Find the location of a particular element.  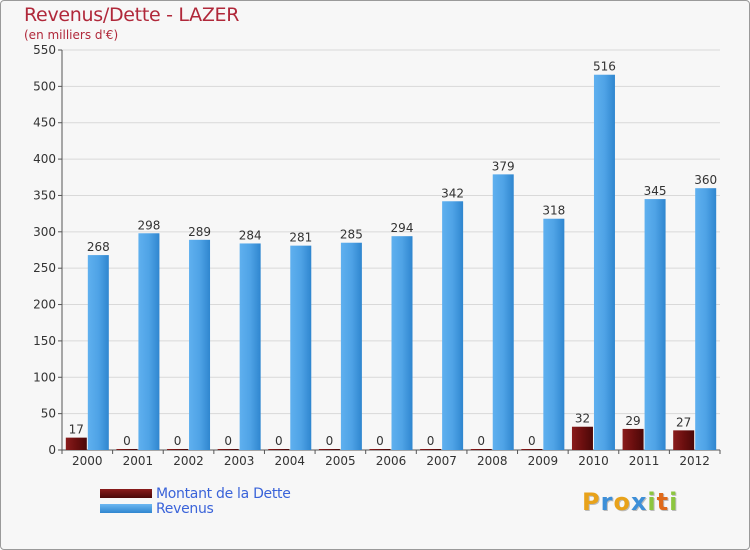

bar-debt-2010 is located at coordinates (582, 438).